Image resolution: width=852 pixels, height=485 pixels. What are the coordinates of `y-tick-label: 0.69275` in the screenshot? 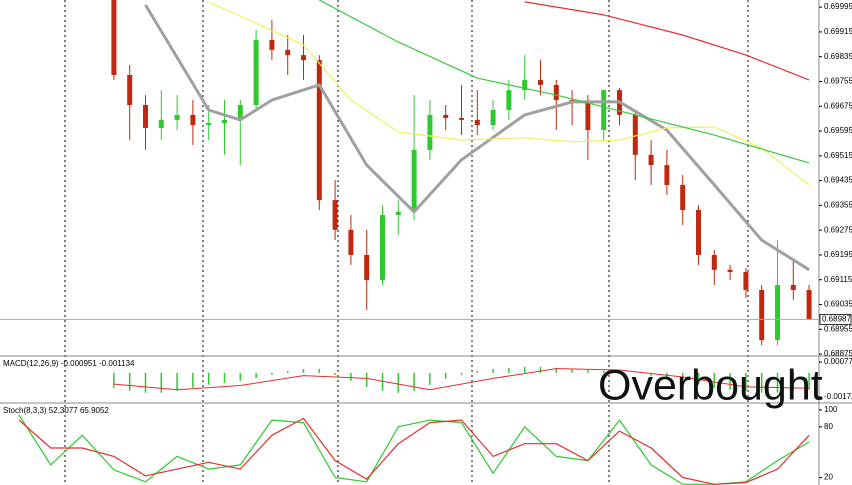 It's located at (838, 229).